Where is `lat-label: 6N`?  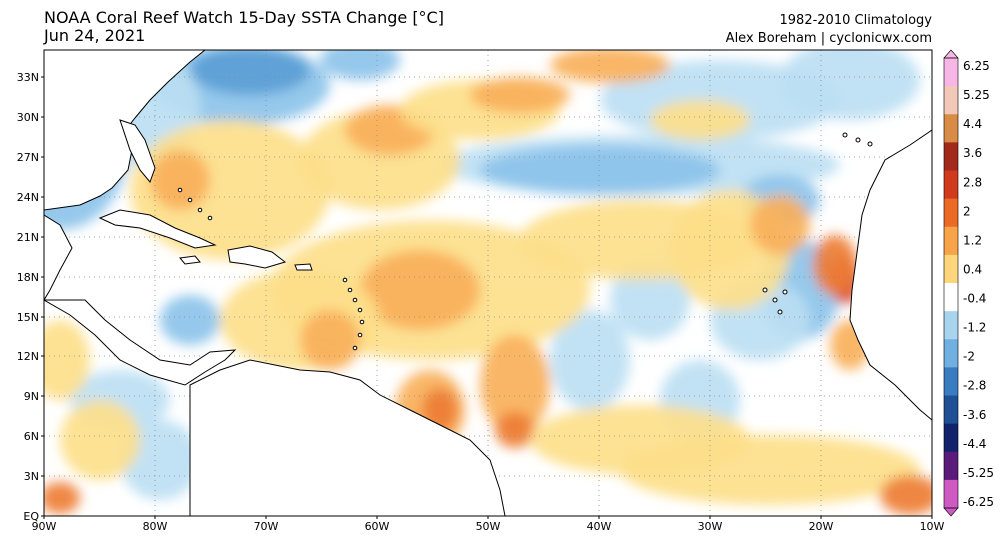 lat-label: 6N is located at coordinates (31, 436).